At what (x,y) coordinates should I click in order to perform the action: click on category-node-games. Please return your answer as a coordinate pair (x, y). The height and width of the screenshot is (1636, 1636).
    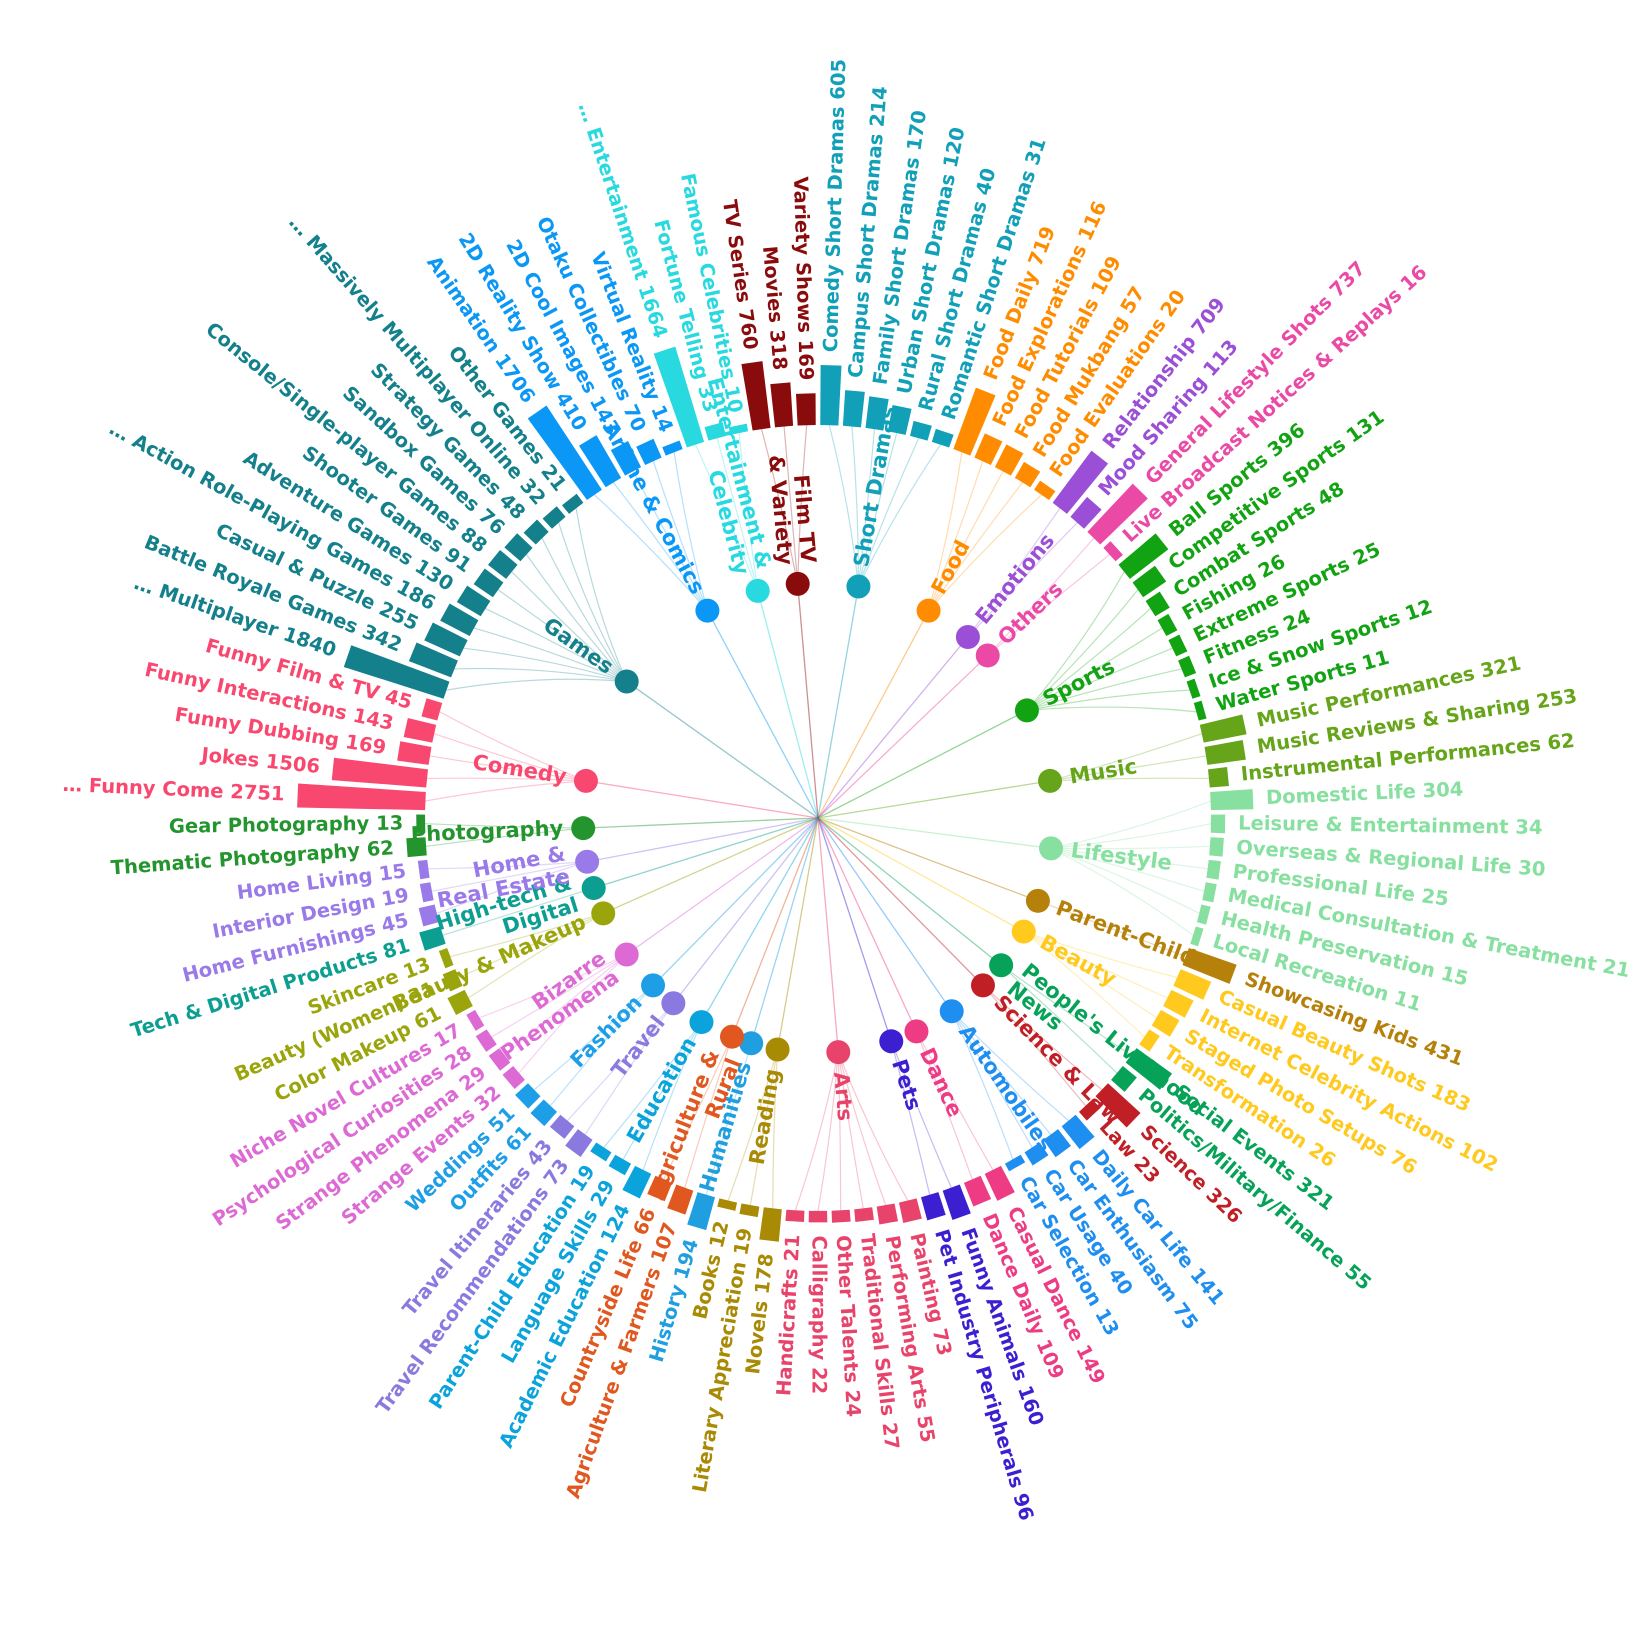
    Looking at the image, I should click on (626, 681).